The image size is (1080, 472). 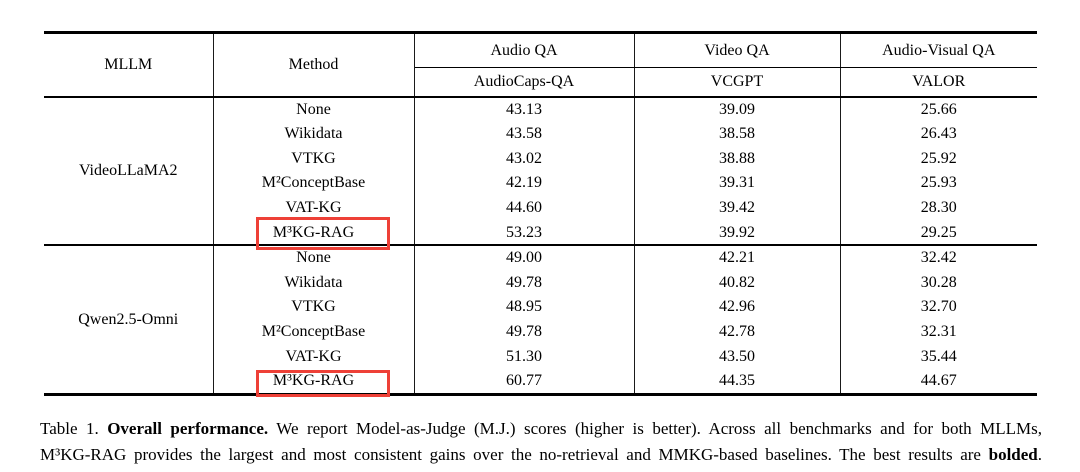 I want to click on score-cell: 43.50, so click(x=737, y=357).